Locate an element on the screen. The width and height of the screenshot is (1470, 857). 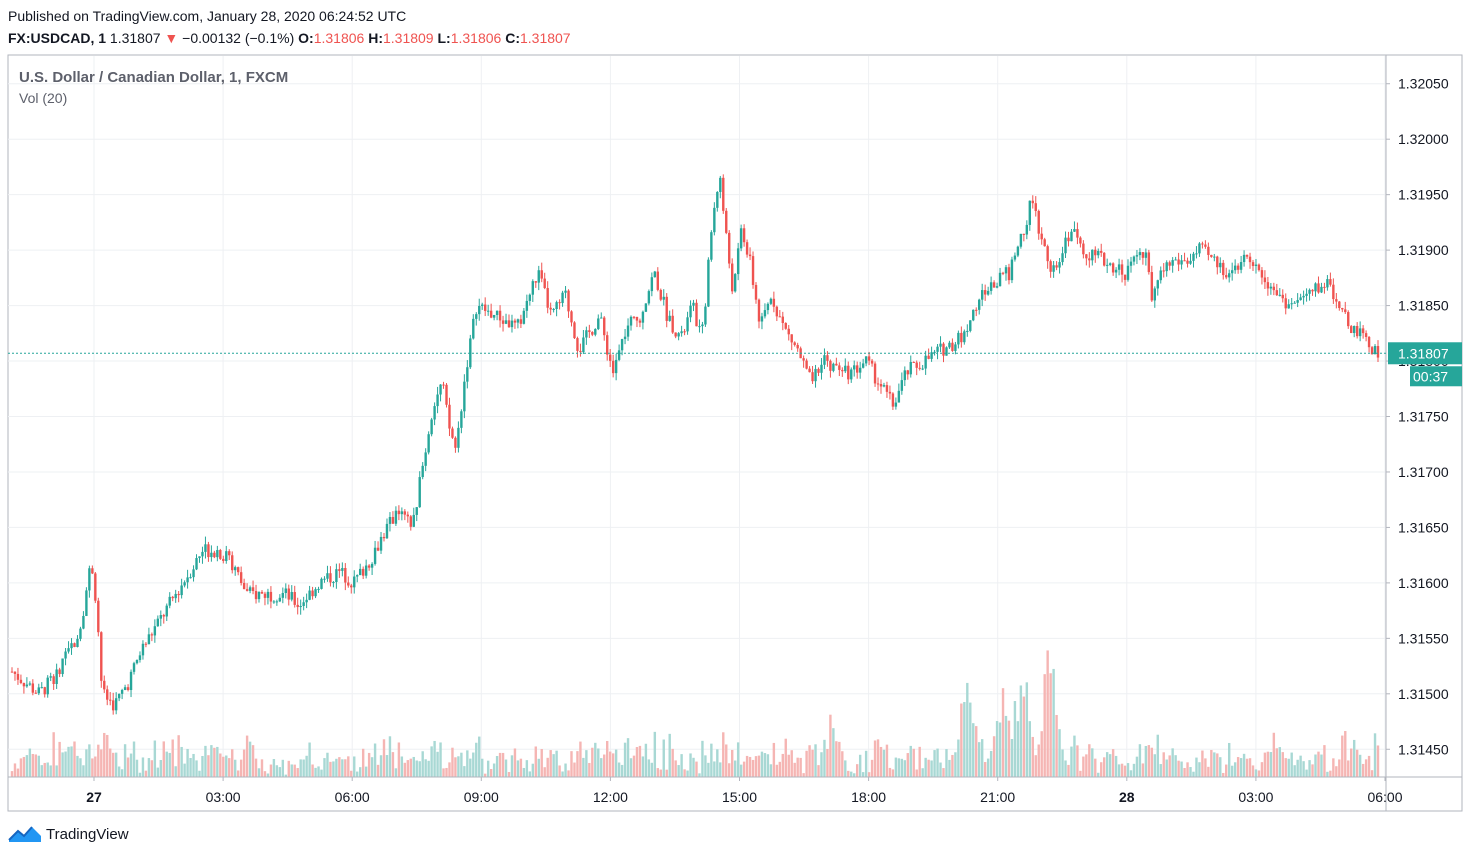
countdown-tag: 00:37 is located at coordinates (1436, 376).